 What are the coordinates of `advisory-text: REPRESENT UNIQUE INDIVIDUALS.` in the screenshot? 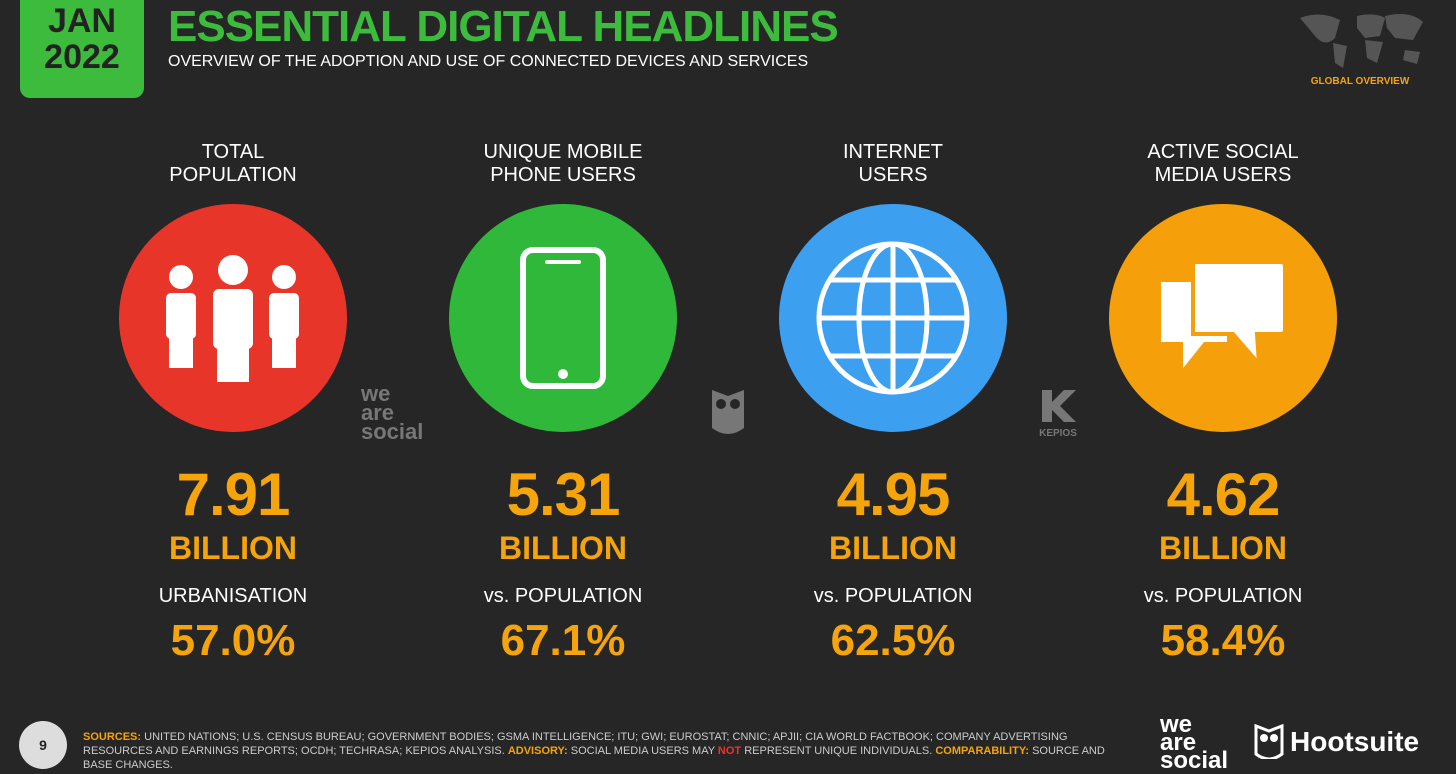 It's located at (838, 751).